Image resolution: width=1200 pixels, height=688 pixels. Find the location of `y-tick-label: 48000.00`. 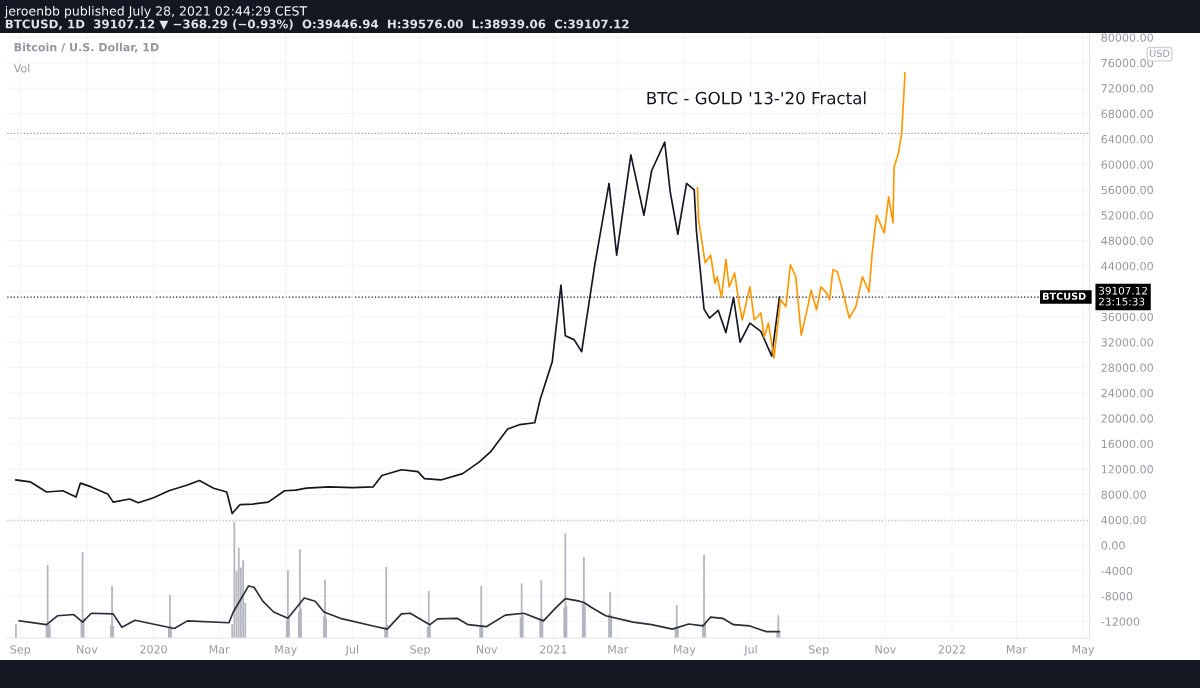

y-tick-label: 48000.00 is located at coordinates (1127, 240).